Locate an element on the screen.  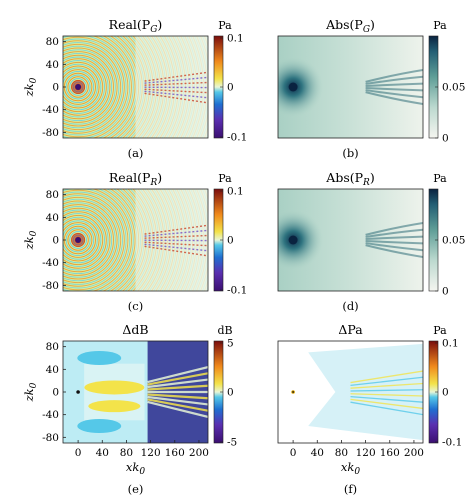
panel-label: (f) is located at coordinates (350, 489).